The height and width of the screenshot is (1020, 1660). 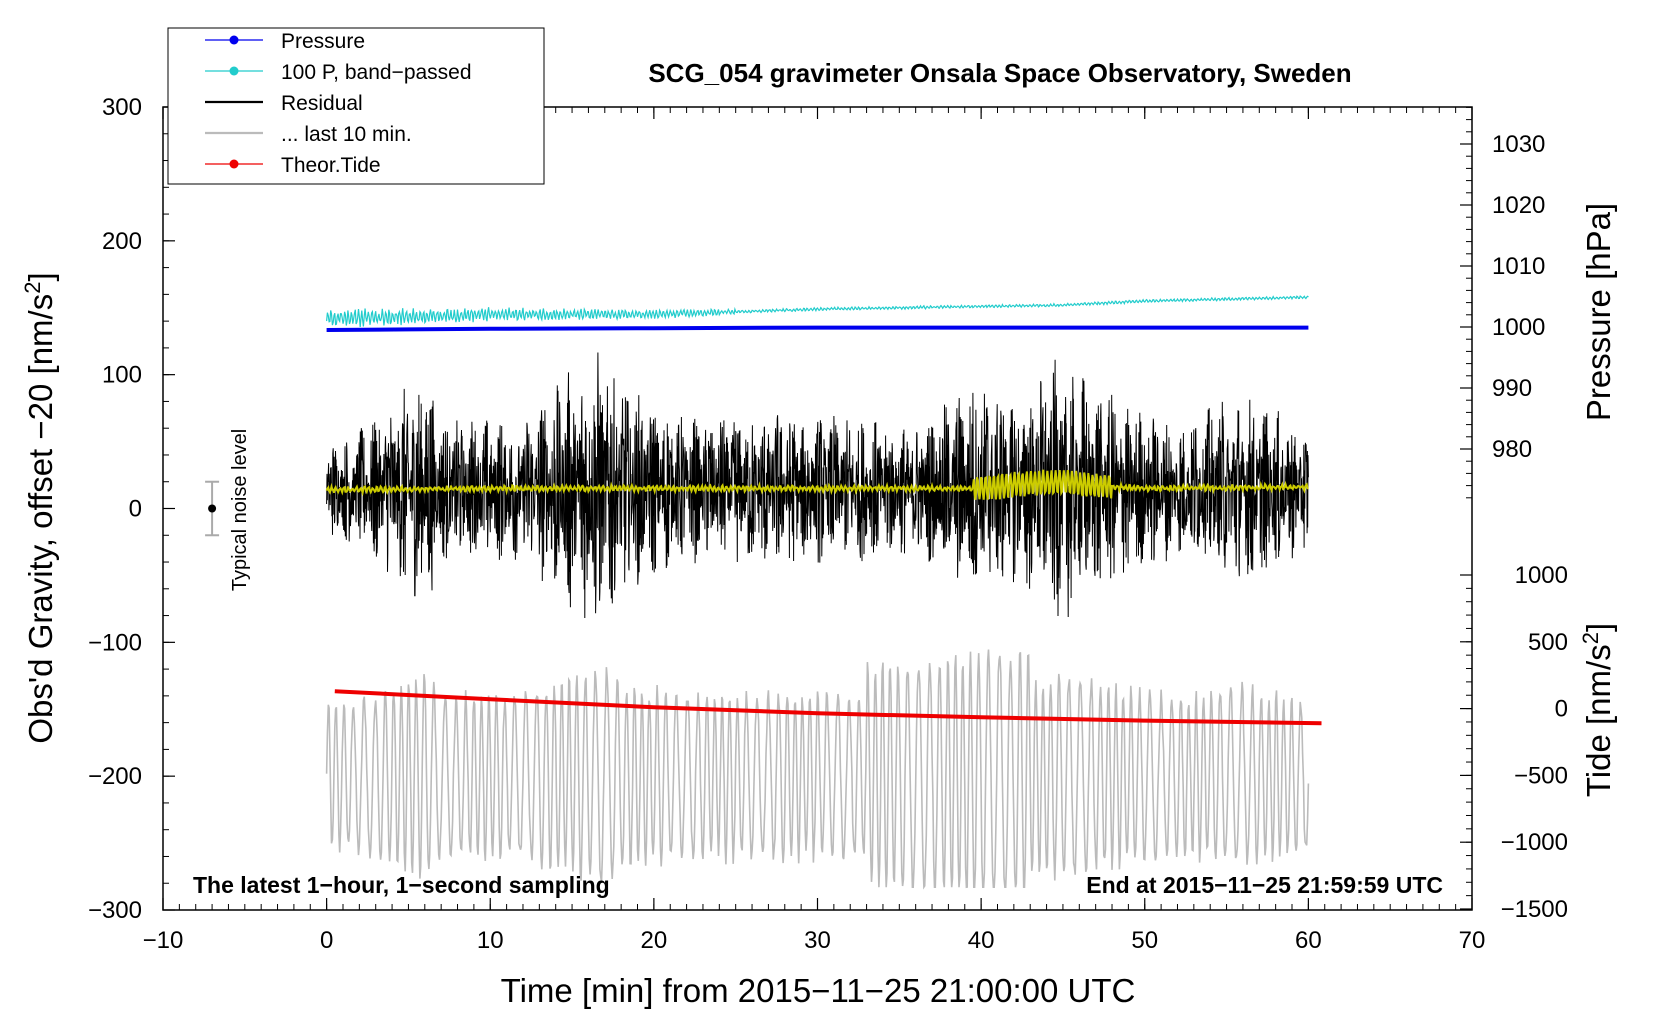 What do you see at coordinates (817, 328) in the screenshot?
I see `series-pressure-line` at bounding box center [817, 328].